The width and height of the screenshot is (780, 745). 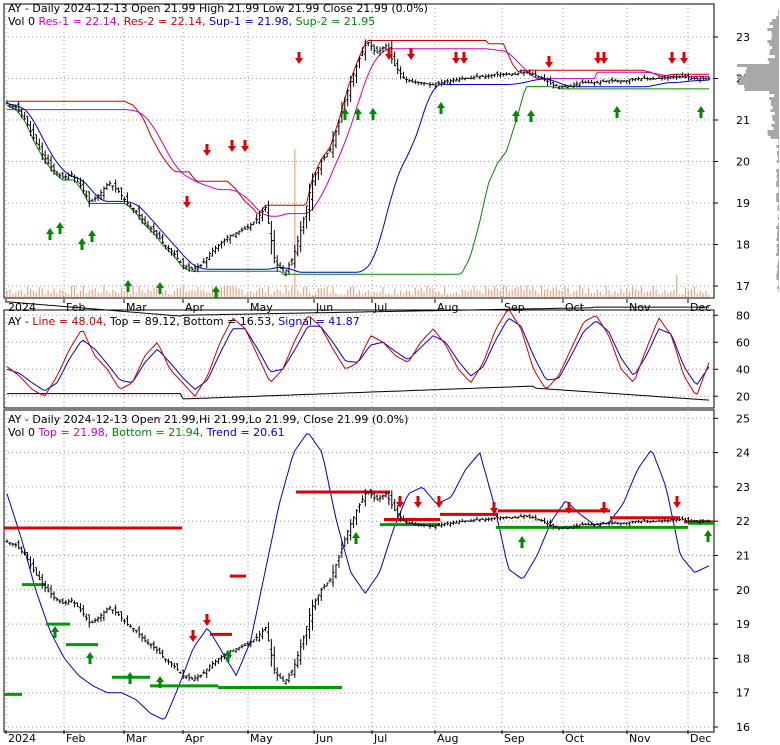 I want to click on price-panel-xtick-label-2: Mar, so click(x=136, y=307).